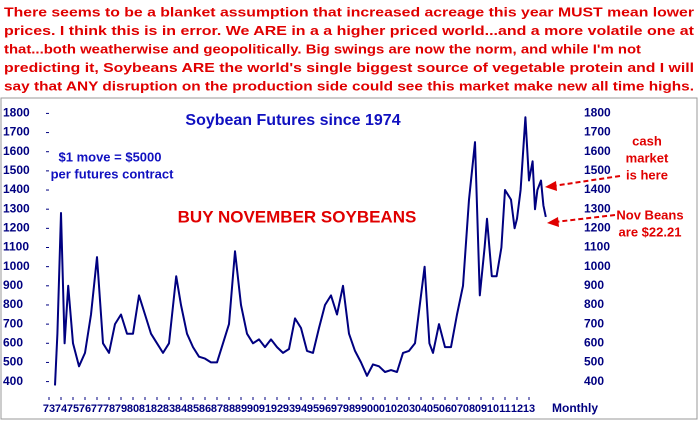 This screenshot has width=698, height=425. What do you see at coordinates (301, 409) in the screenshot?
I see `x-tick-label: 94` at bounding box center [301, 409].